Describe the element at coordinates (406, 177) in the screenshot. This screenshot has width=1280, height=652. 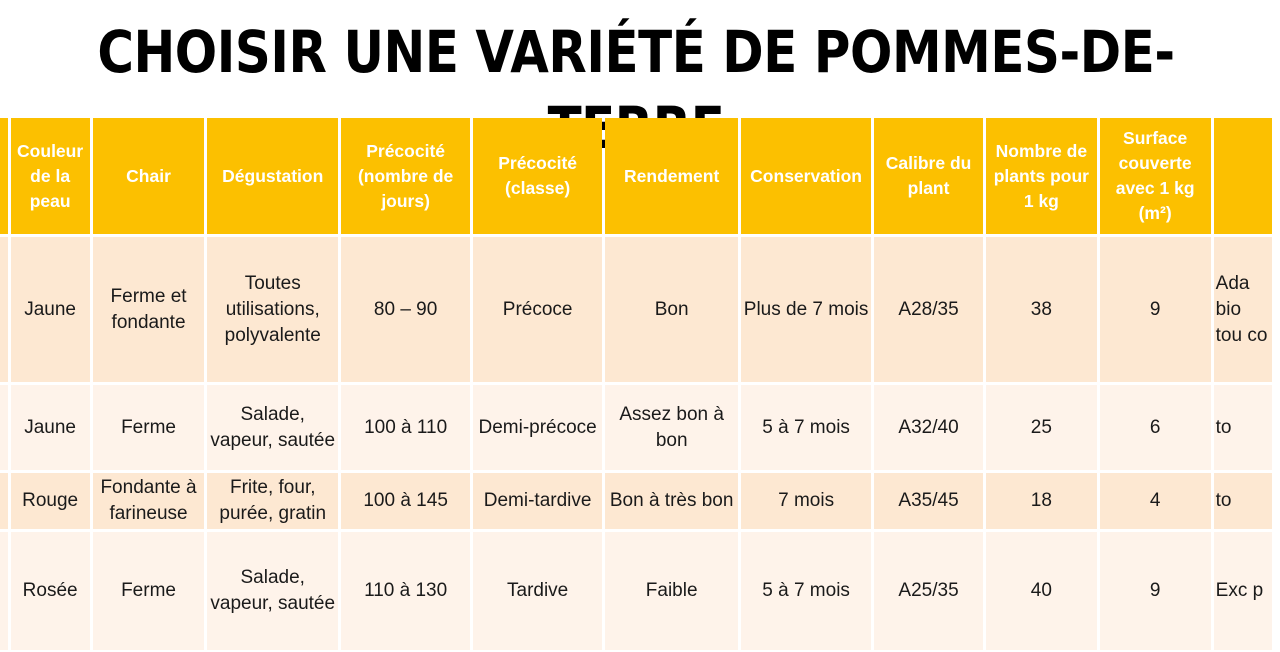
I see `header-precocite-jours: Précocité (nombre de jours)` at that location.